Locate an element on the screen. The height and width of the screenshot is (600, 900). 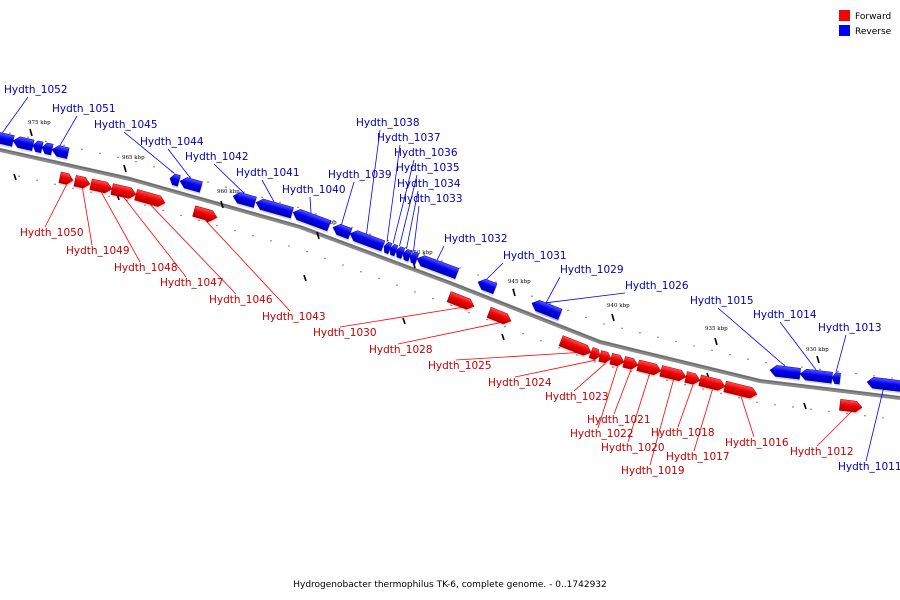
gene-label-hydth-1024: Hydth_1024 is located at coordinates (520, 383).